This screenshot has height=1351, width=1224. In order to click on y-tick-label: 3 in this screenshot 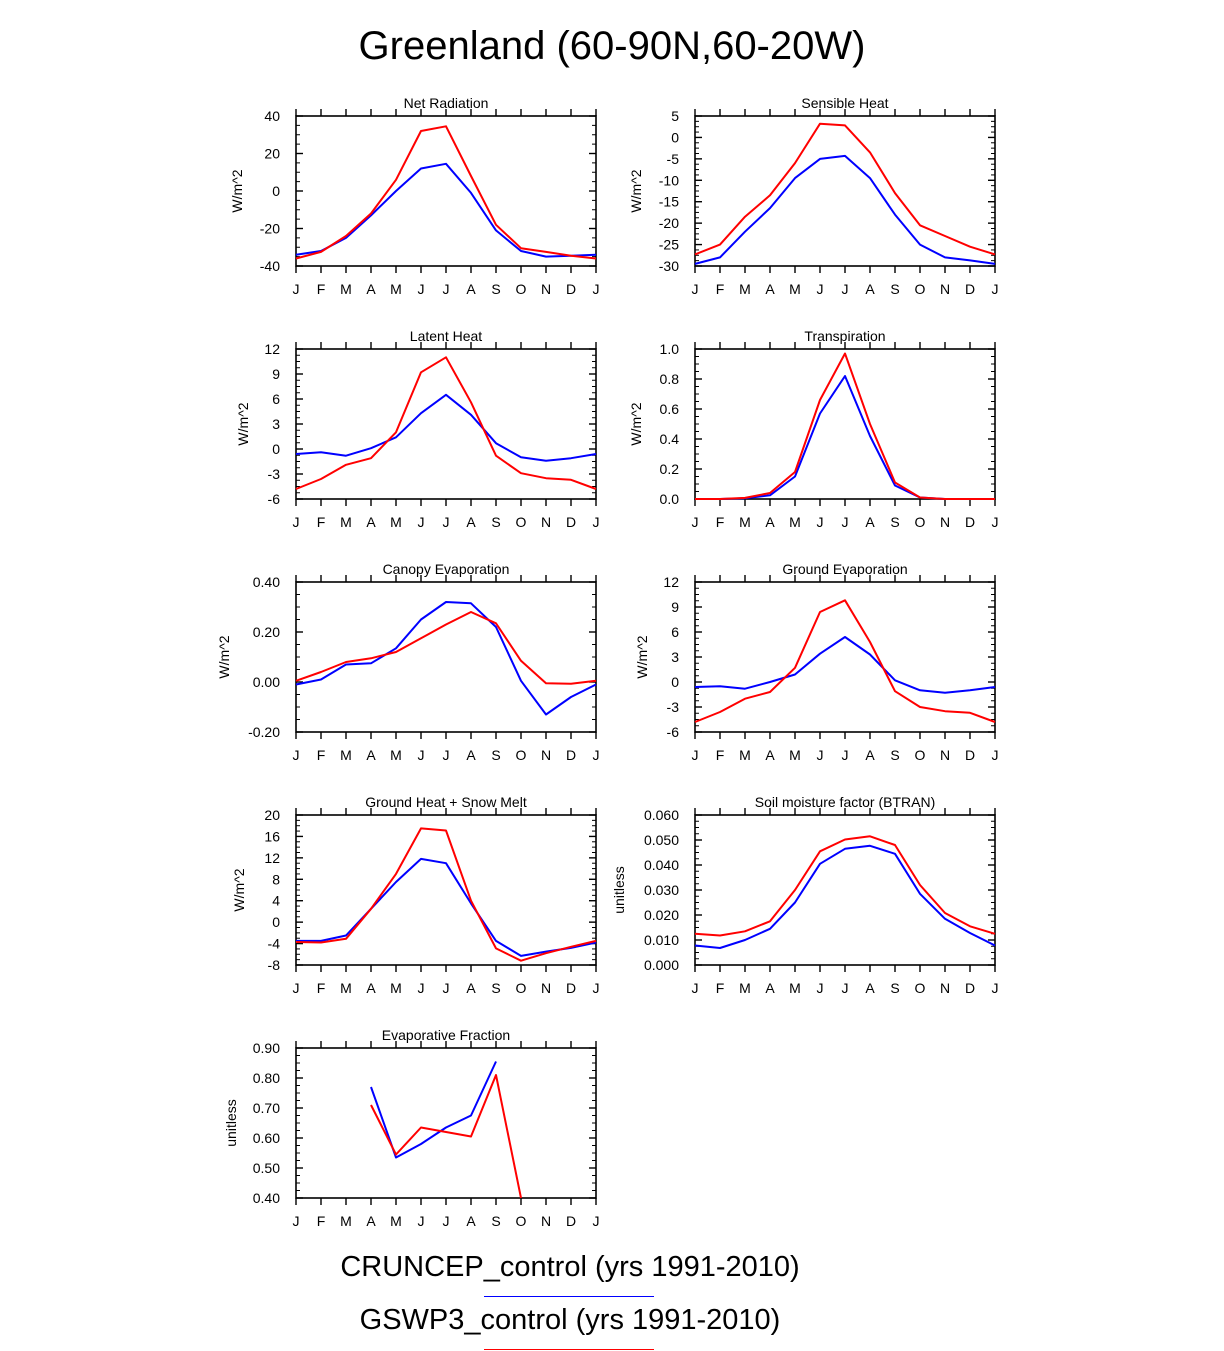, I will do `click(276, 424)`.